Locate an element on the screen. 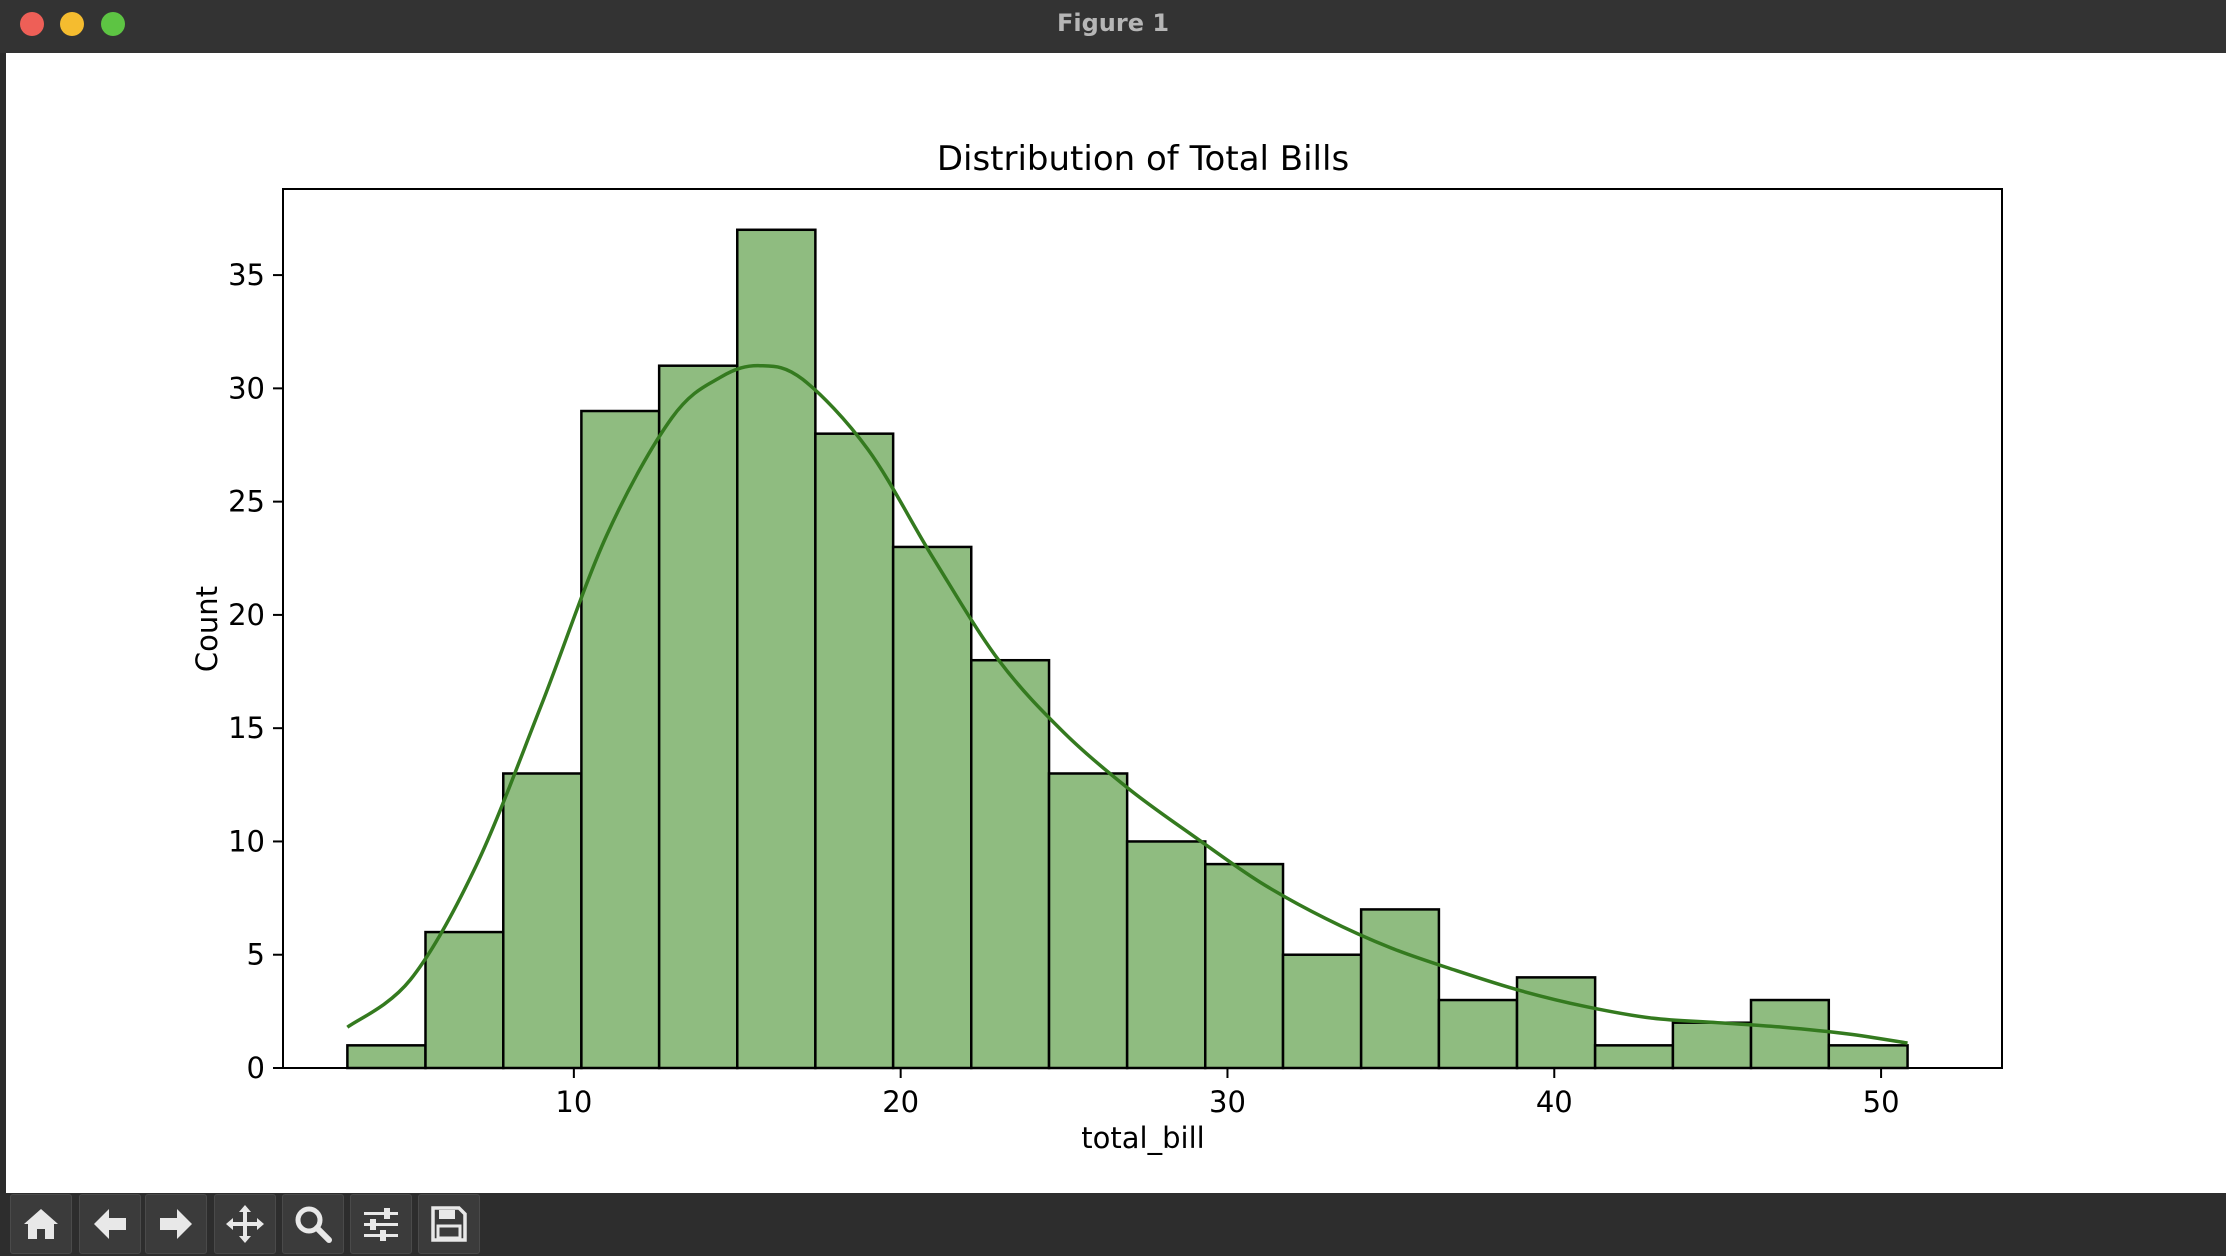  back-button is located at coordinates (110, 1224).